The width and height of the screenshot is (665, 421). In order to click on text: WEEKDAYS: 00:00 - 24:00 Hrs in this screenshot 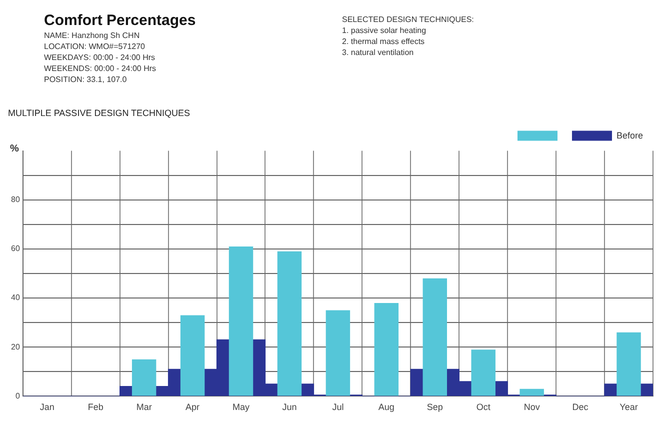, I will do `click(100, 57)`.